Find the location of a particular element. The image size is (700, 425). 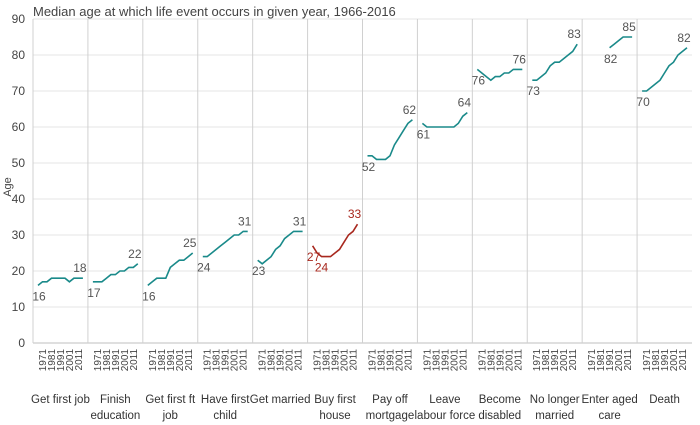

data-label-last: 82 is located at coordinates (684, 38).